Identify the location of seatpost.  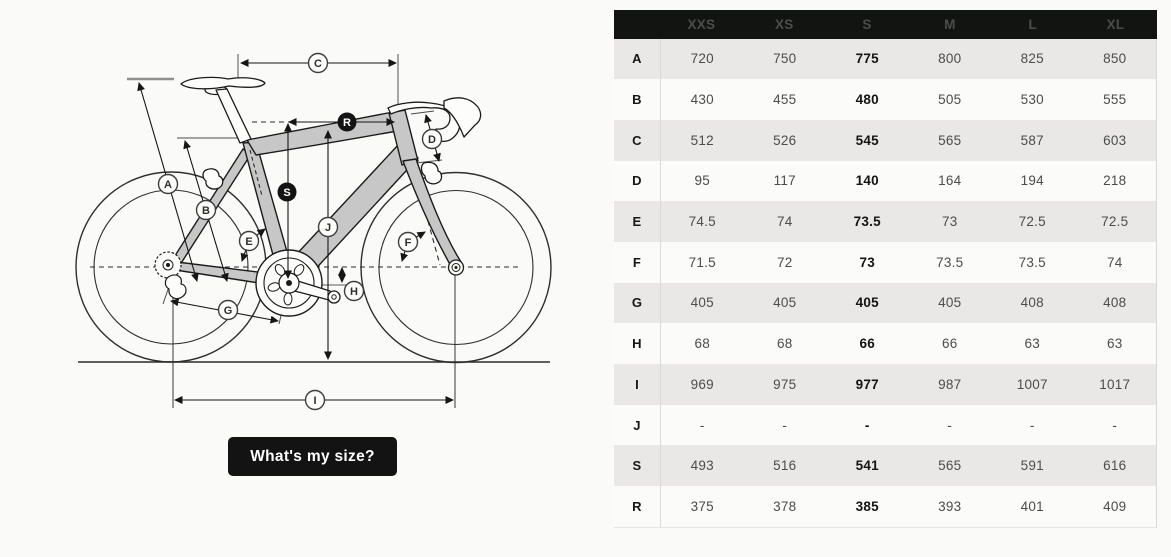
(233, 116).